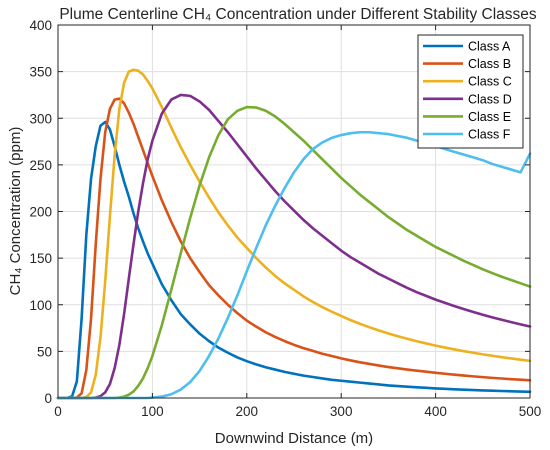  What do you see at coordinates (48, 398) in the screenshot?
I see `y-tick-label: 0` at bounding box center [48, 398].